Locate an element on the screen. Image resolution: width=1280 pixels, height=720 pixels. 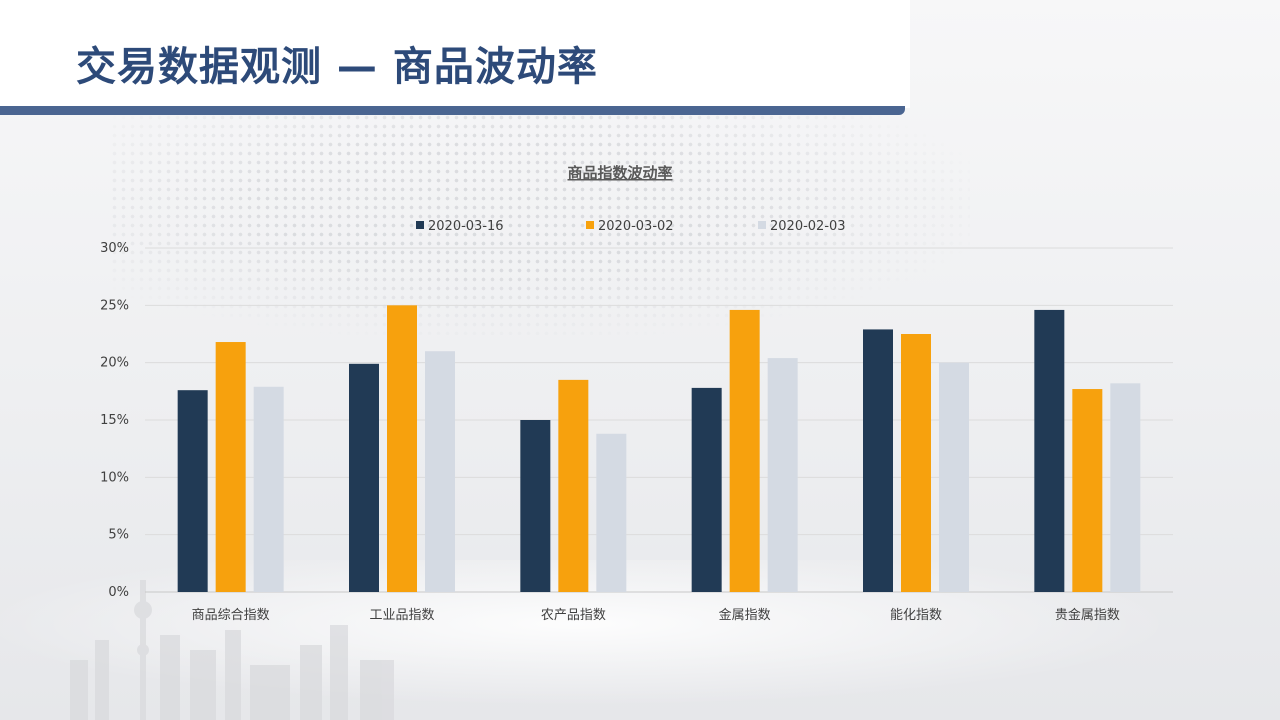
x-tick-label: 商品综合指数 is located at coordinates (231, 615).